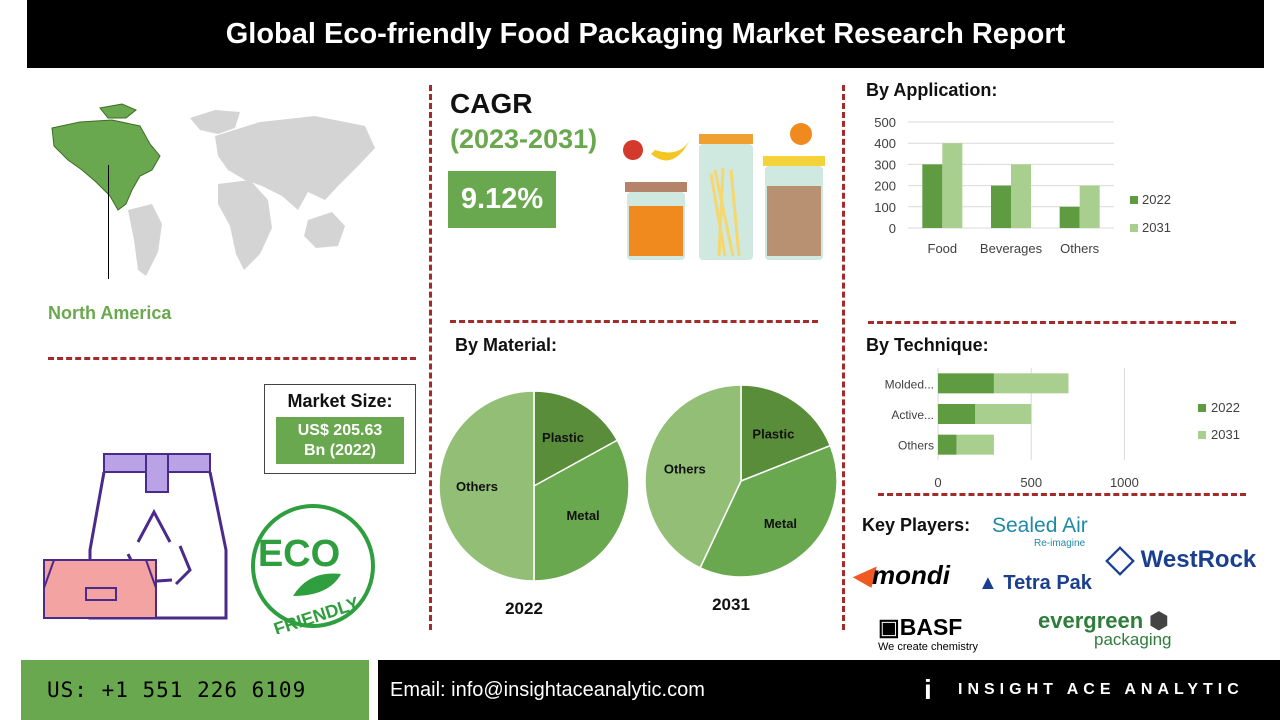  Describe the element at coordinates (862, 575) in the screenshot. I see `mondi-icon: ◀` at that location.